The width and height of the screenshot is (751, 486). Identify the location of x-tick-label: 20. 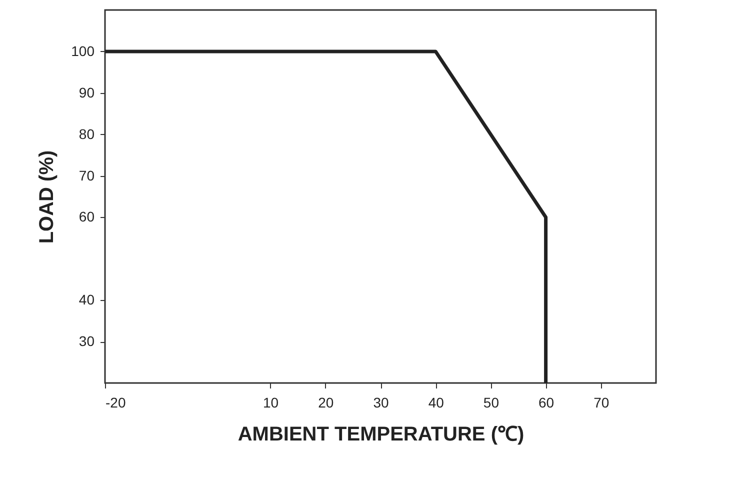
(326, 402).